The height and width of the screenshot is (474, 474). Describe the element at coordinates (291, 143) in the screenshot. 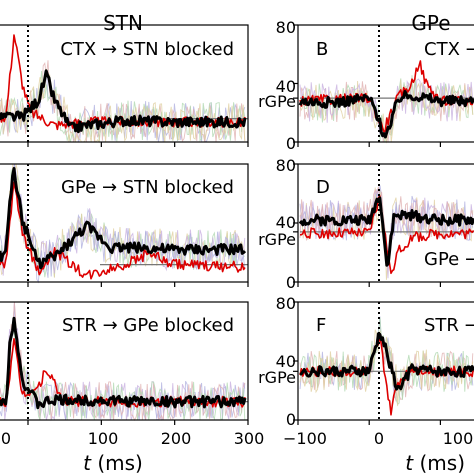

I see `ytick-0-b: 0` at that location.